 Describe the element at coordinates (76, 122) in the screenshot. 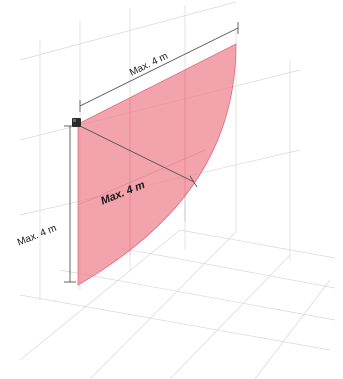

I see `sensor-icon` at that location.